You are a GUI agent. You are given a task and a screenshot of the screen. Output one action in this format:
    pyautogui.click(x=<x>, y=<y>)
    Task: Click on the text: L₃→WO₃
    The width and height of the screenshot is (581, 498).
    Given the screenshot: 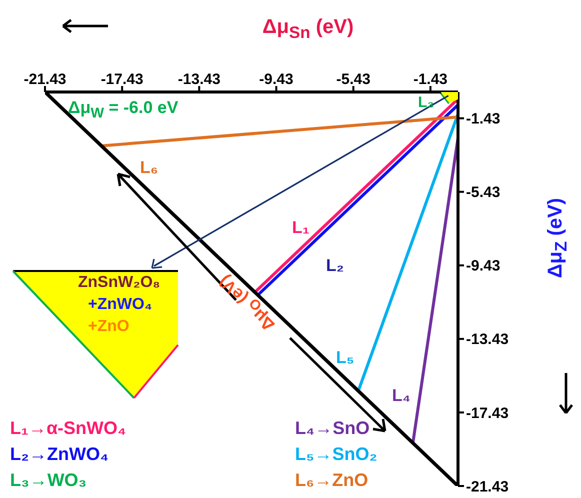 What is the action you would take?
    pyautogui.click(x=48, y=480)
    